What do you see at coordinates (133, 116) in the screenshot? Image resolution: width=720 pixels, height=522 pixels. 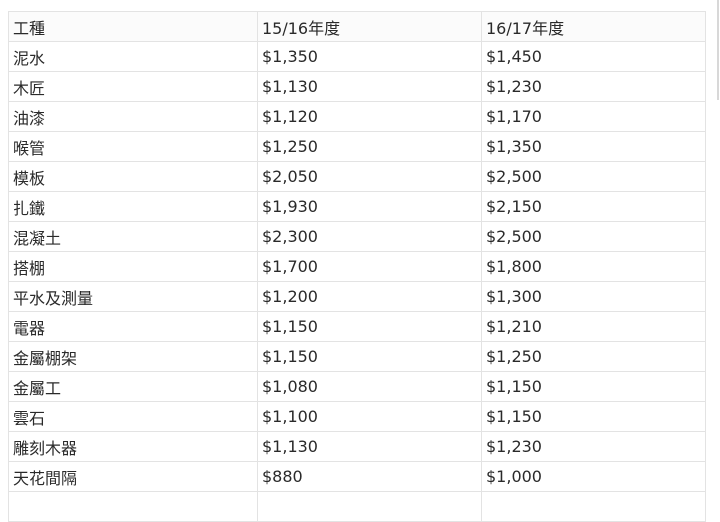 I see `trade-cell: 油漆` at bounding box center [133, 116].